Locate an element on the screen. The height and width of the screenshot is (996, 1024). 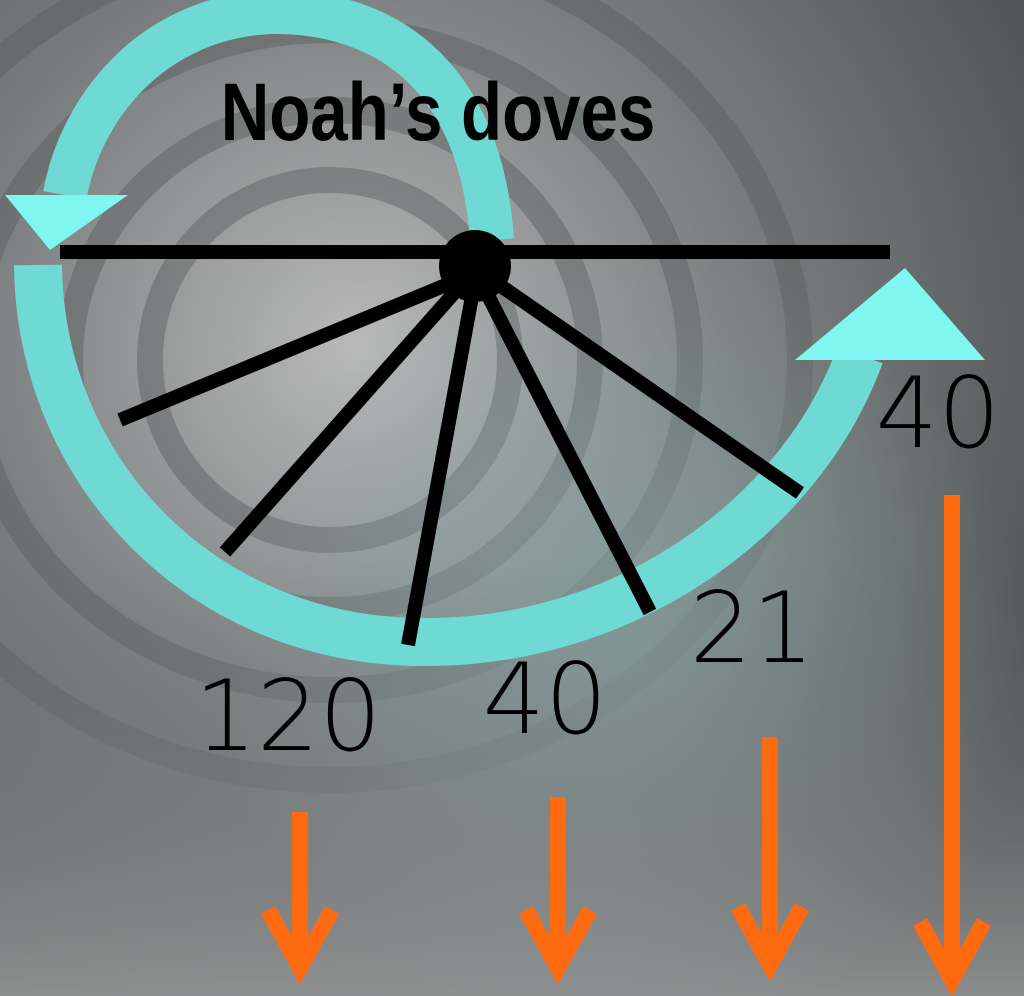
title: Noah’s doves is located at coordinates (438, 112).